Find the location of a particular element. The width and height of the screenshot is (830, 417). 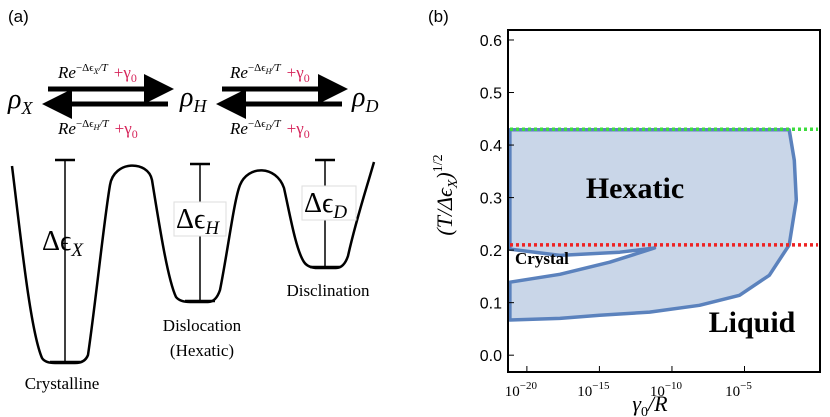

arrows is located at coordinates (195, 96).